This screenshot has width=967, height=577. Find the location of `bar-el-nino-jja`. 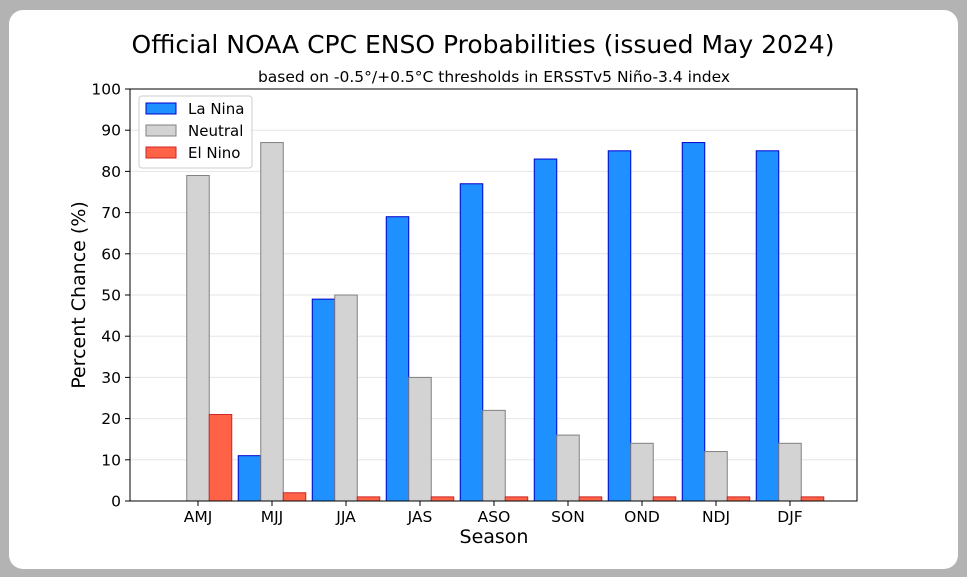

bar-el-nino-jja is located at coordinates (368, 499).